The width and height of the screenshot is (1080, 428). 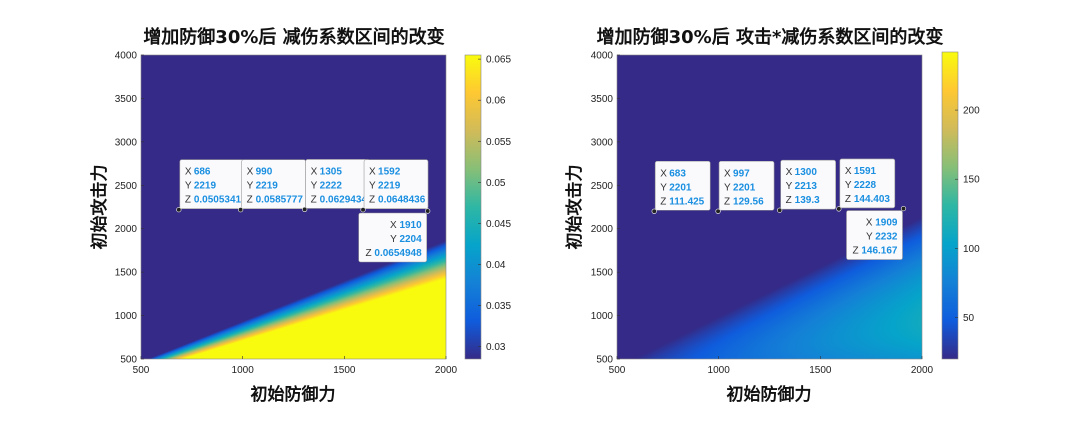 I want to click on datatip-x-value: 1300, so click(x=806, y=172).